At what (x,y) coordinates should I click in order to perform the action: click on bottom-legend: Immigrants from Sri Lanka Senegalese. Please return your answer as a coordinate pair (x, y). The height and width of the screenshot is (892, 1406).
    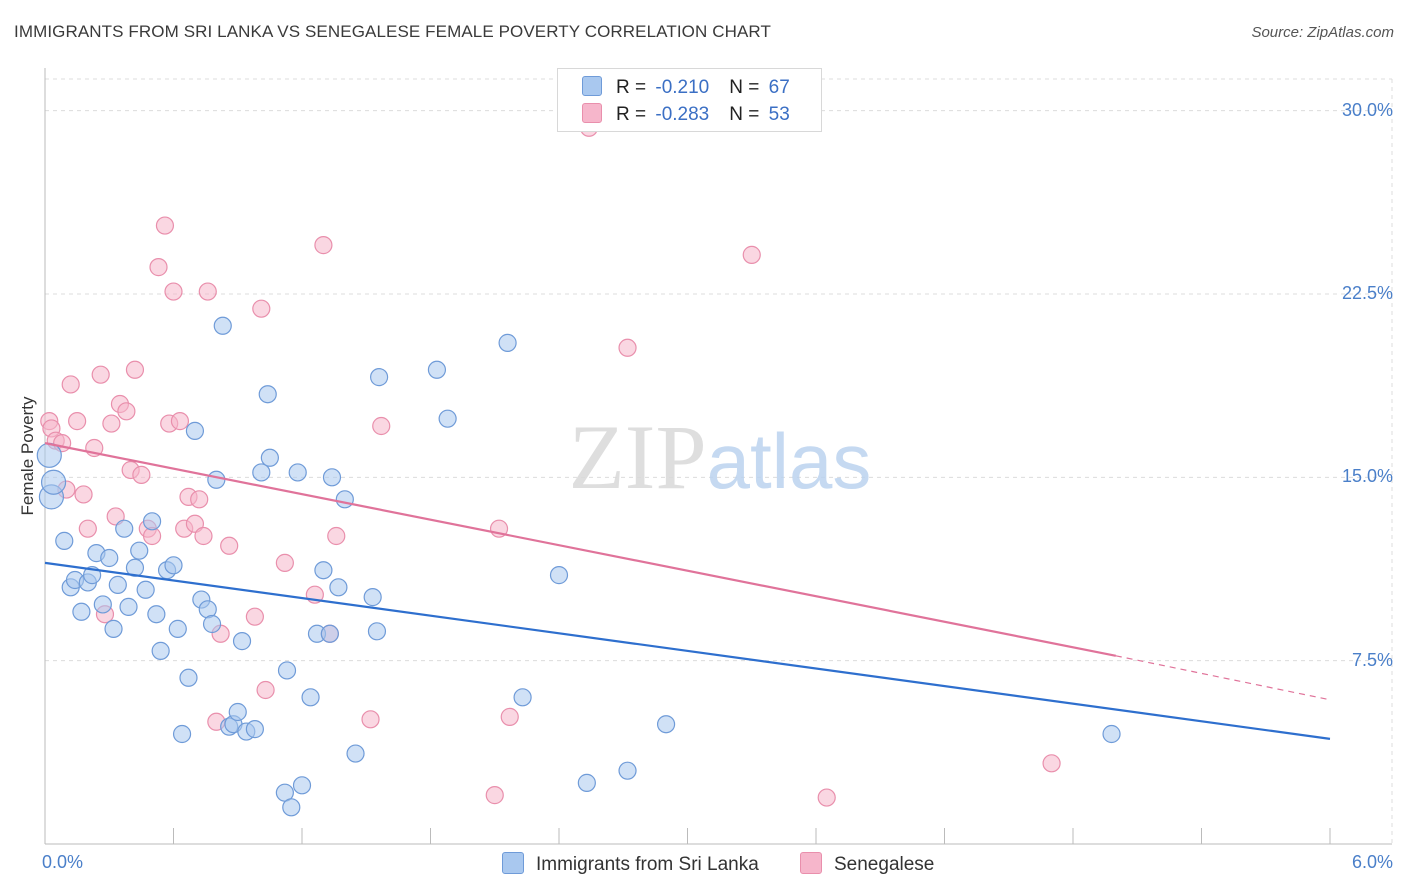
    Looking at the image, I should click on (703, 865).